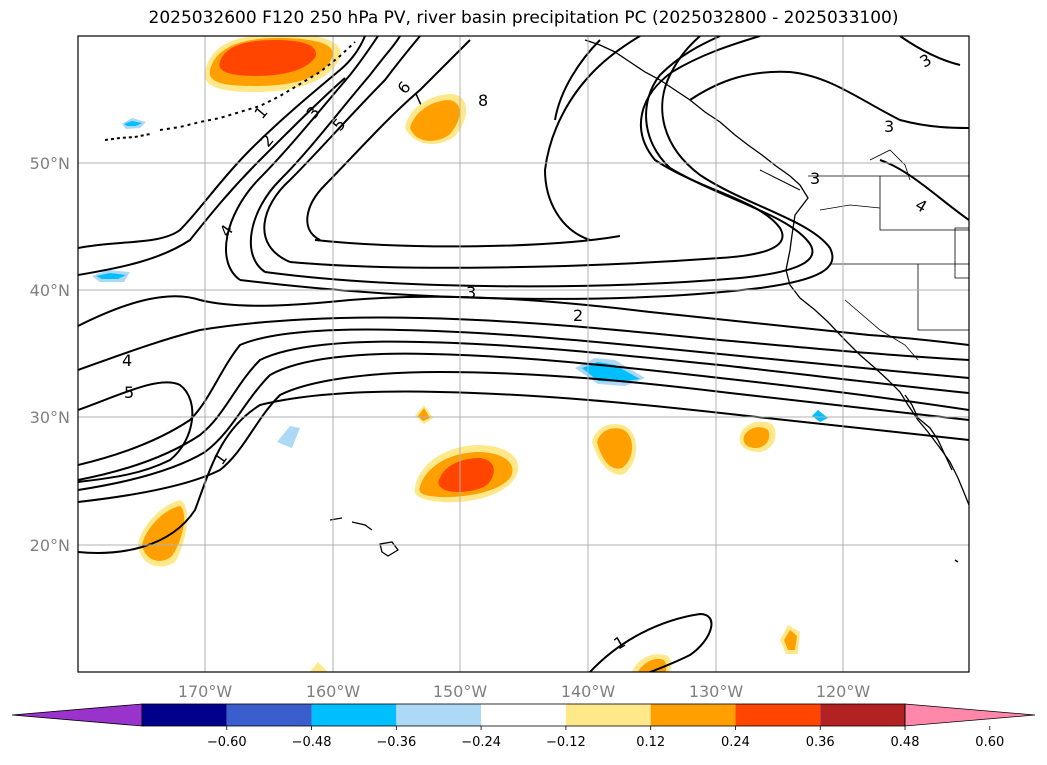  Describe the element at coordinates (312, 742) in the screenshot. I see `colorbar-tick-label: −0.48` at that location.